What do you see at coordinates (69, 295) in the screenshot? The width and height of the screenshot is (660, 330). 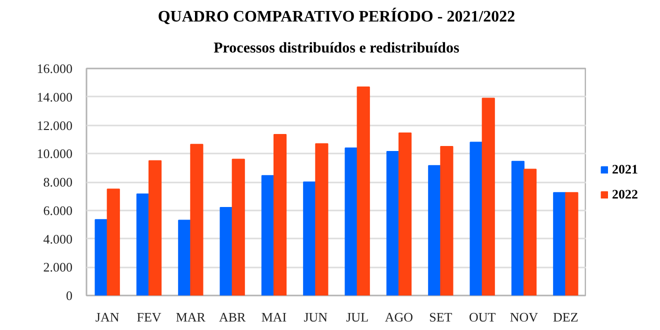 I see `y-tick-label: 0` at bounding box center [69, 295].